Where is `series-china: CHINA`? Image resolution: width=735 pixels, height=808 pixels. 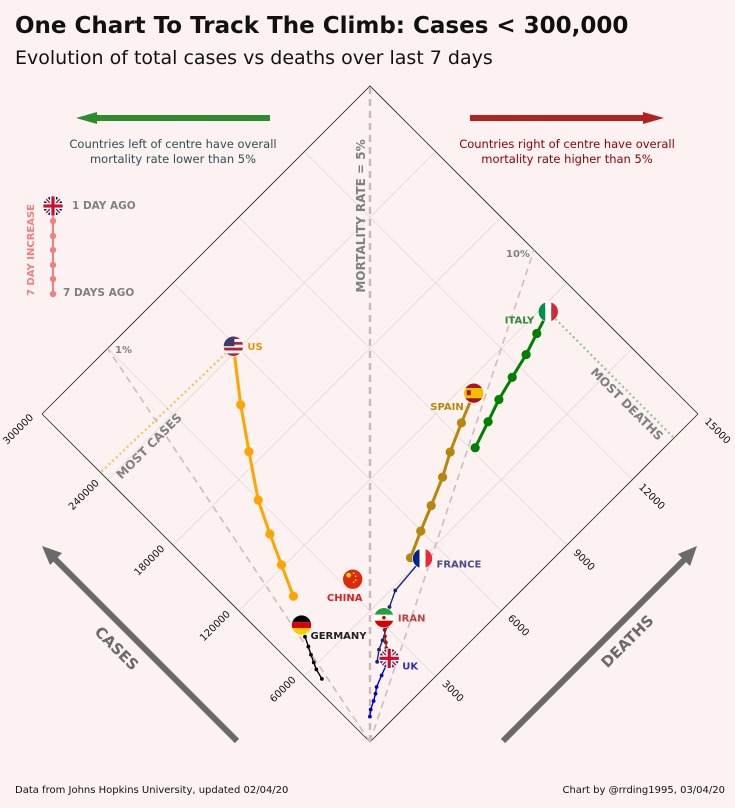
series-china: CHINA is located at coordinates (345, 586).